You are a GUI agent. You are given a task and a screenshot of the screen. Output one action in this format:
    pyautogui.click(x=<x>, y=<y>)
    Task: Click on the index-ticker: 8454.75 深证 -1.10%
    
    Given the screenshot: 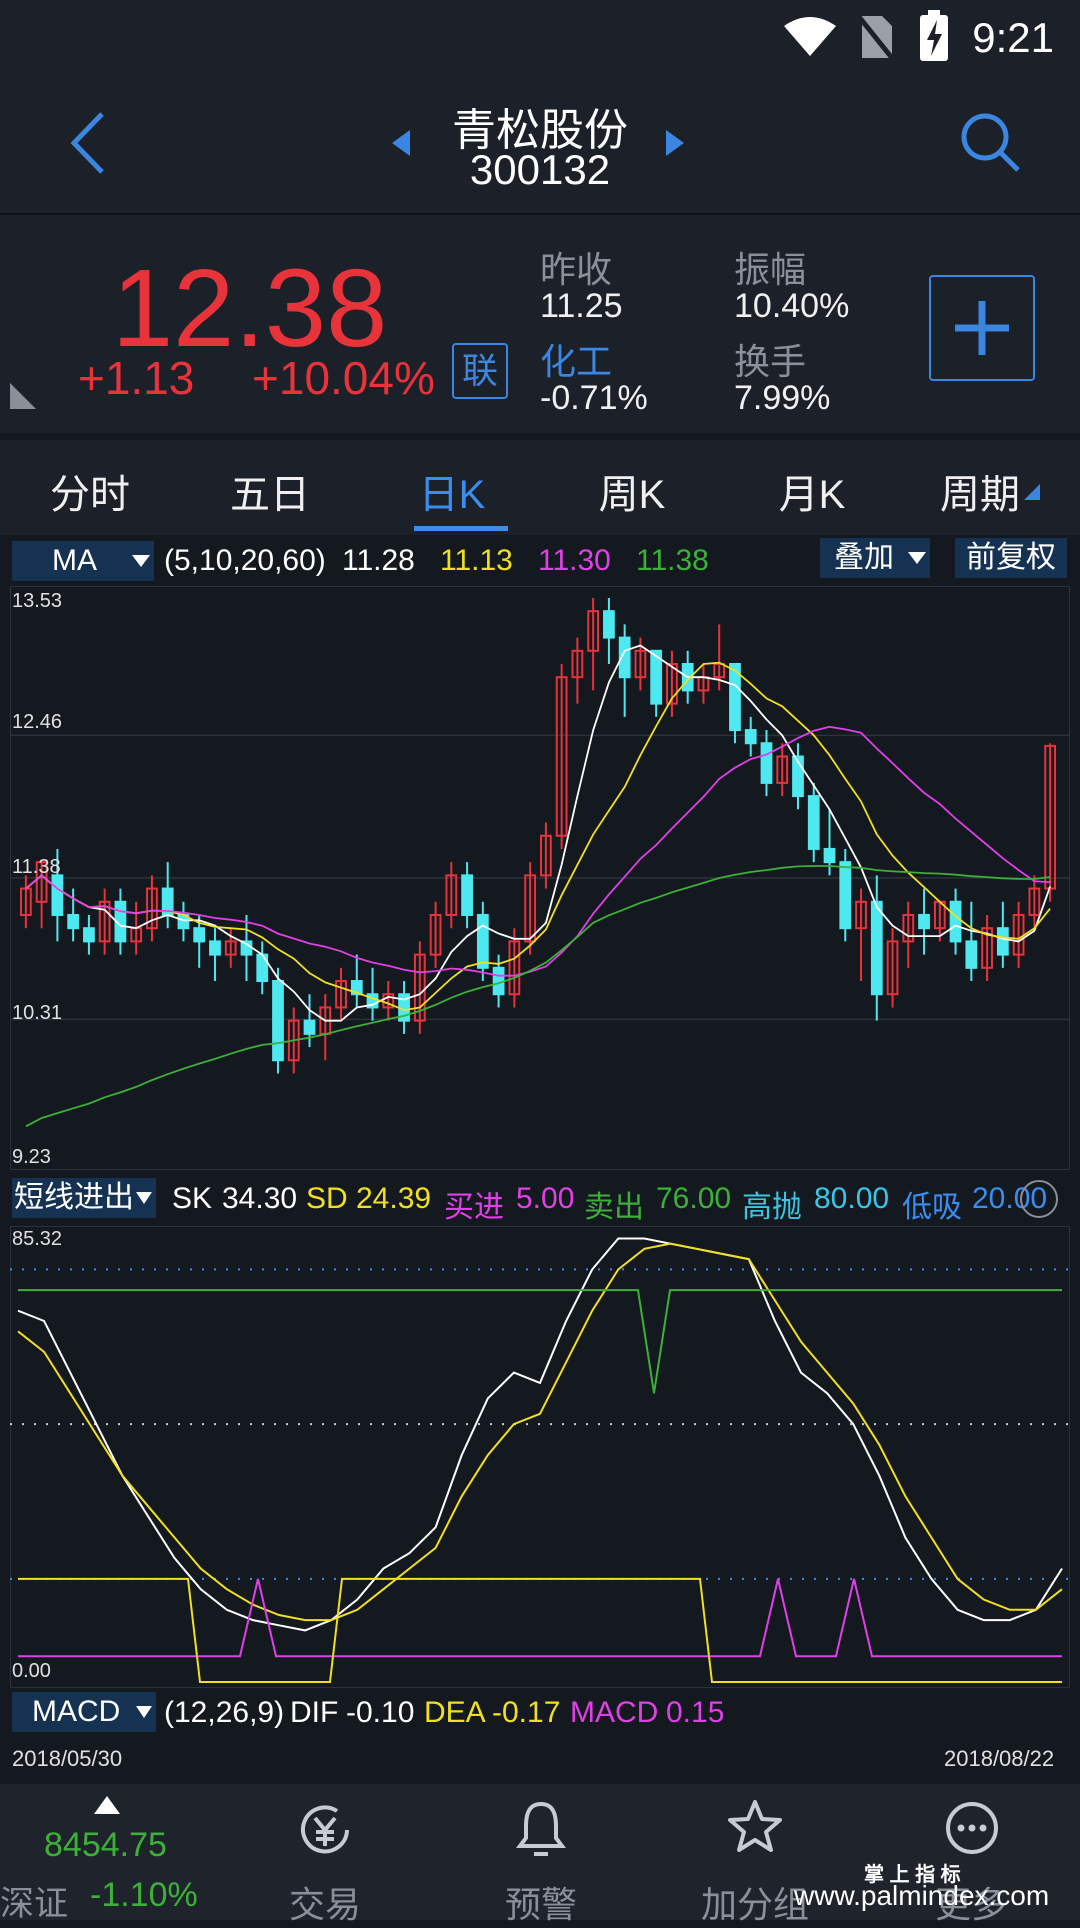 What is the action you would take?
    pyautogui.click(x=110, y=1853)
    